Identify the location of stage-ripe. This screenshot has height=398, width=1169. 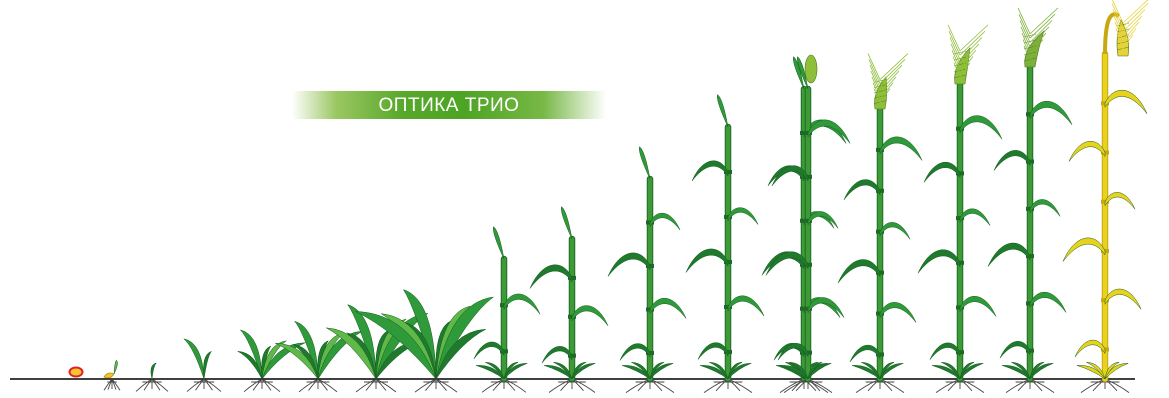
(1107, 196).